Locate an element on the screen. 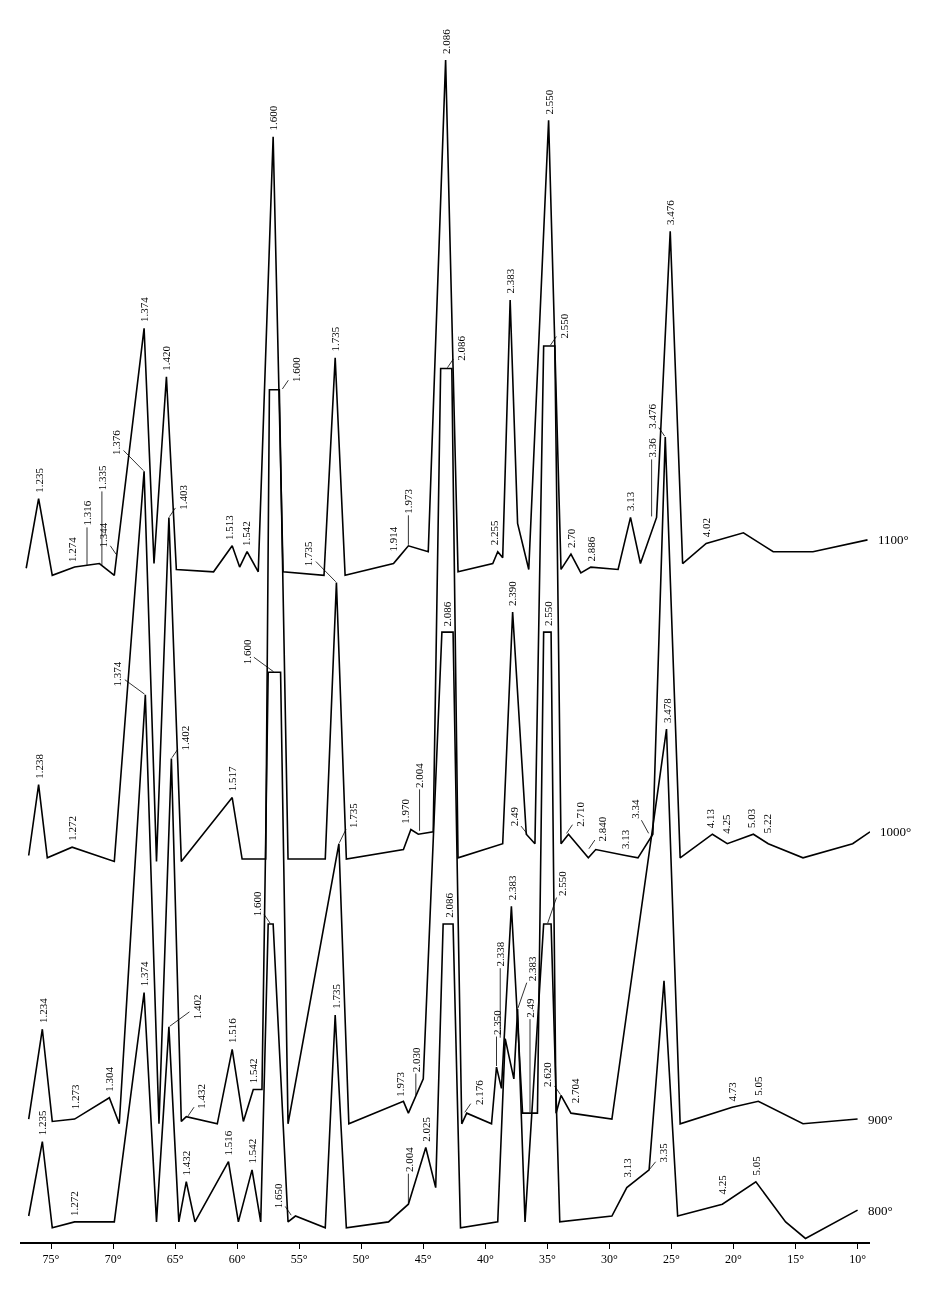 The height and width of the screenshot is (1292, 940). annotation: 3.35 is located at coordinates (662, 1152).